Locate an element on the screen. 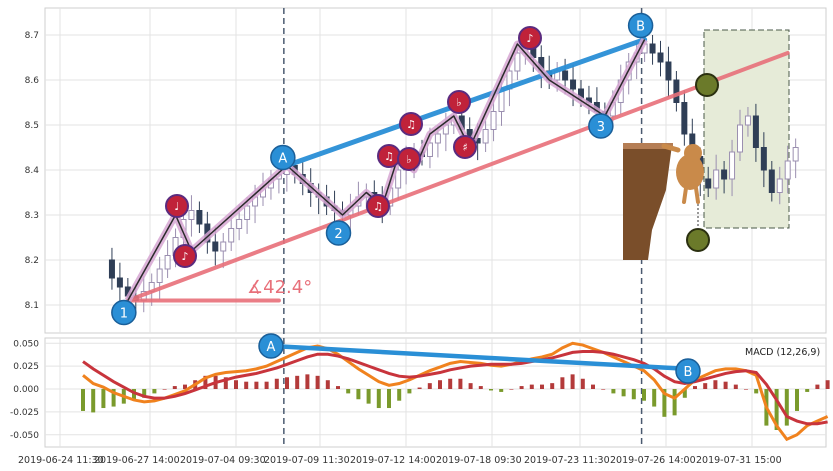 The height and width of the screenshot is (471, 833). music-note-glyph: ♩ is located at coordinates (176, 206).